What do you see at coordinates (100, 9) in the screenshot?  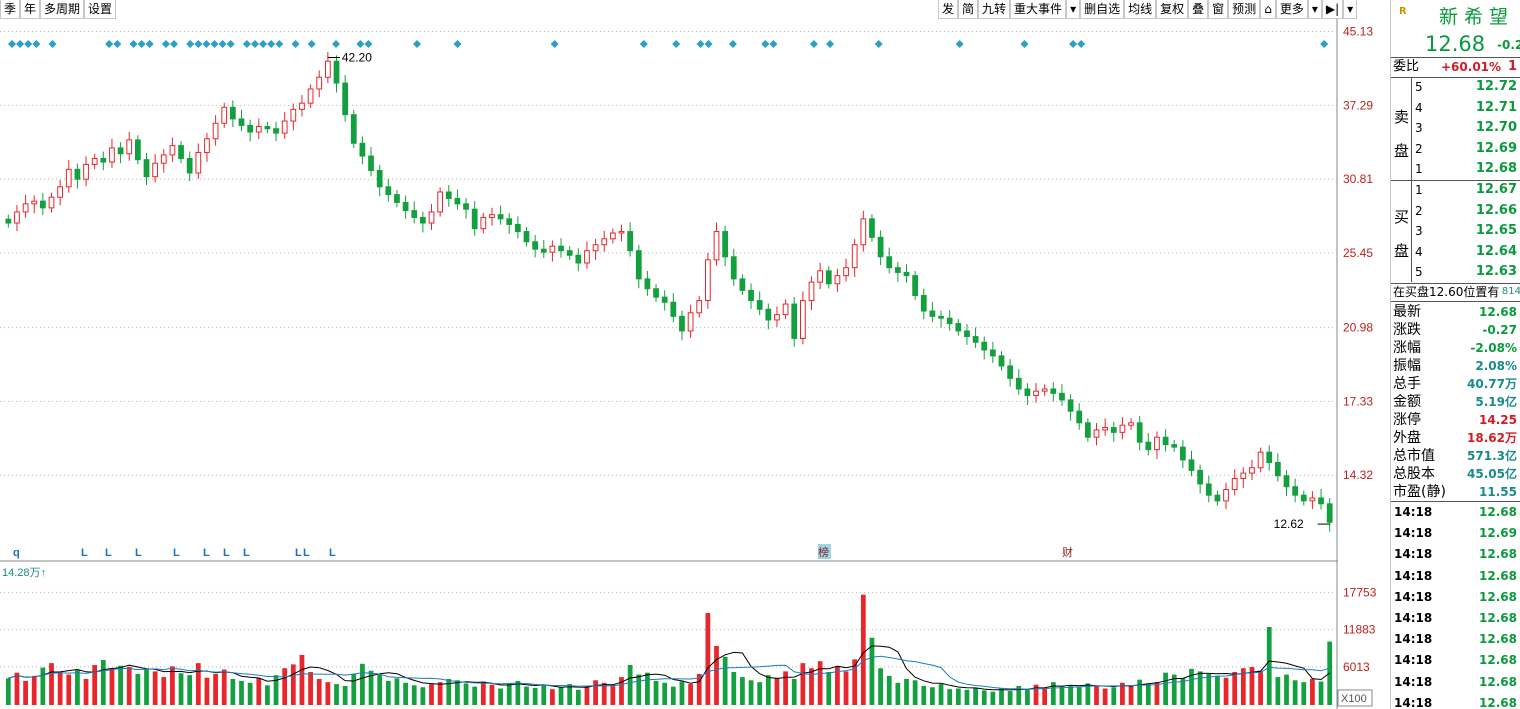 I see `period-button-3: 设置` at bounding box center [100, 9].